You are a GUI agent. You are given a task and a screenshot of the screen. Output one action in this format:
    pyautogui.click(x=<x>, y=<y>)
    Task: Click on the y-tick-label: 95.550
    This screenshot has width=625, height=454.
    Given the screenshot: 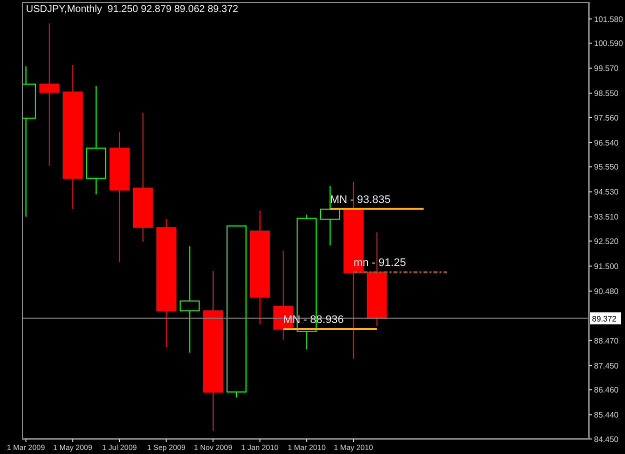 What is the action you would take?
    pyautogui.click(x=607, y=167)
    